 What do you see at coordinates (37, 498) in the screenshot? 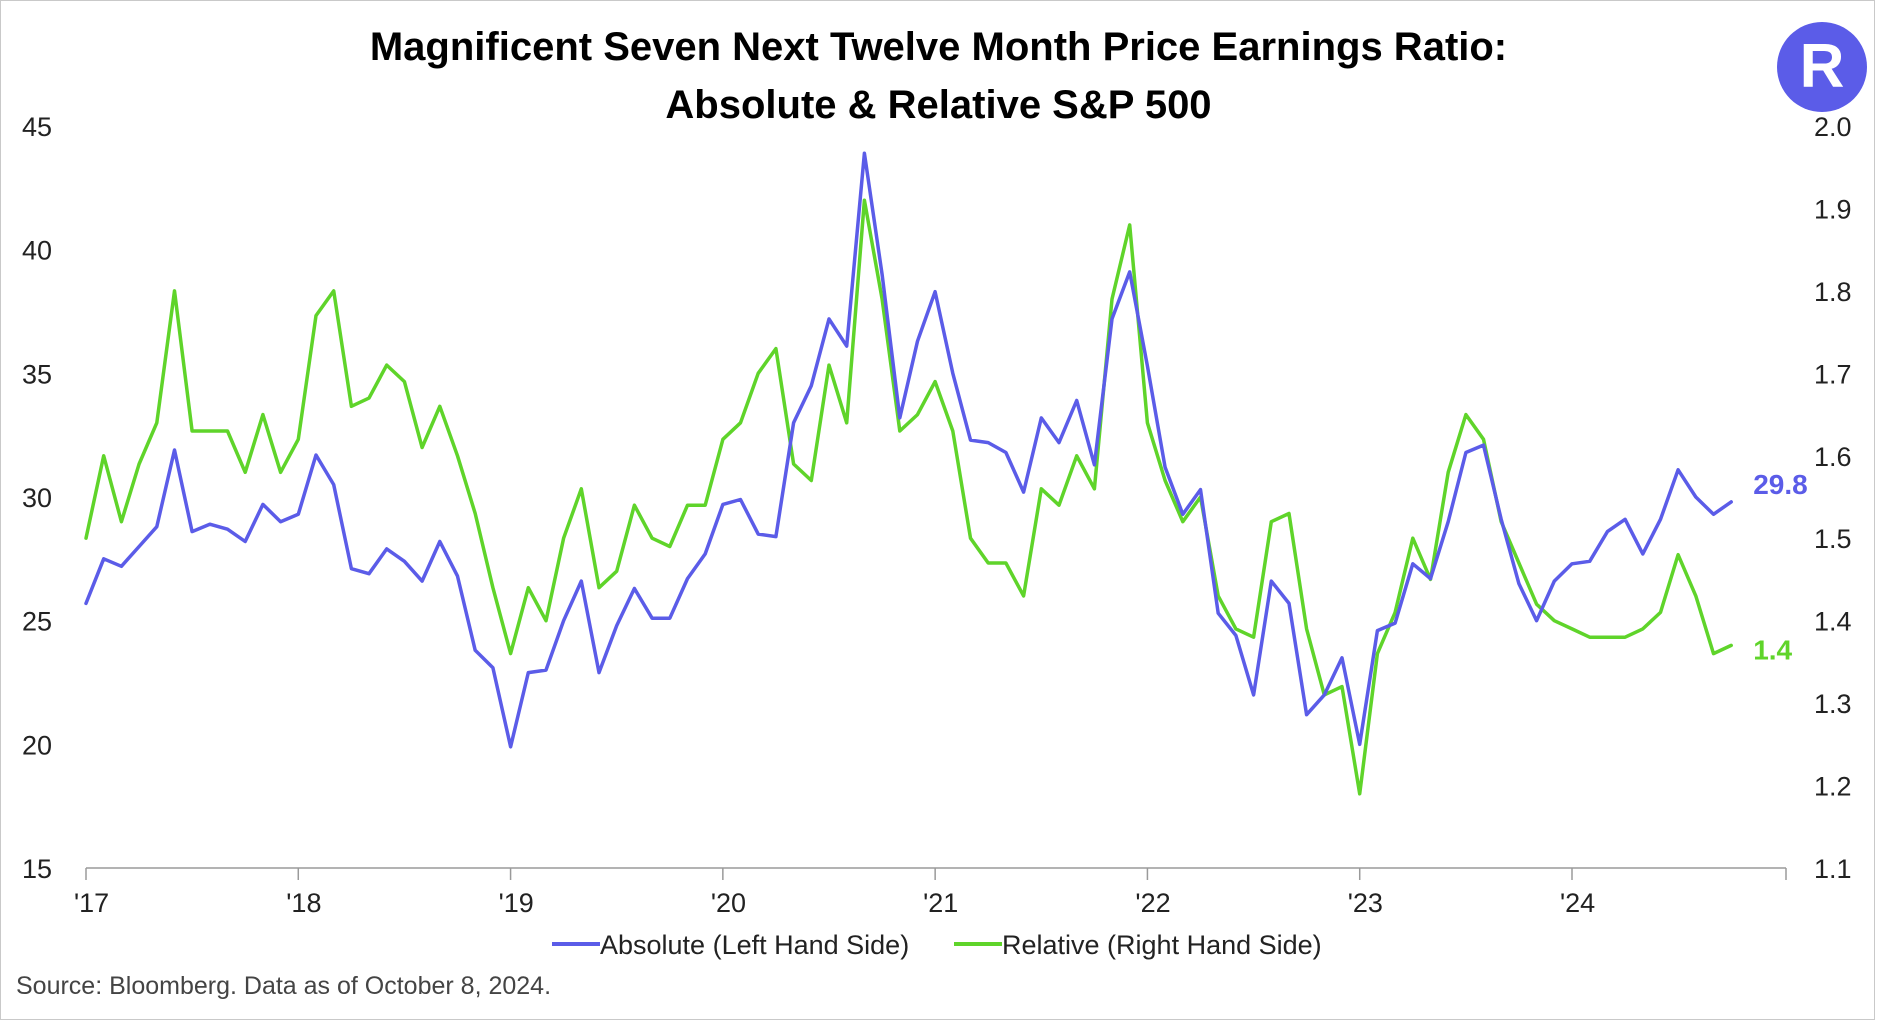
I see `y-left-tick-label: 30` at bounding box center [37, 498].